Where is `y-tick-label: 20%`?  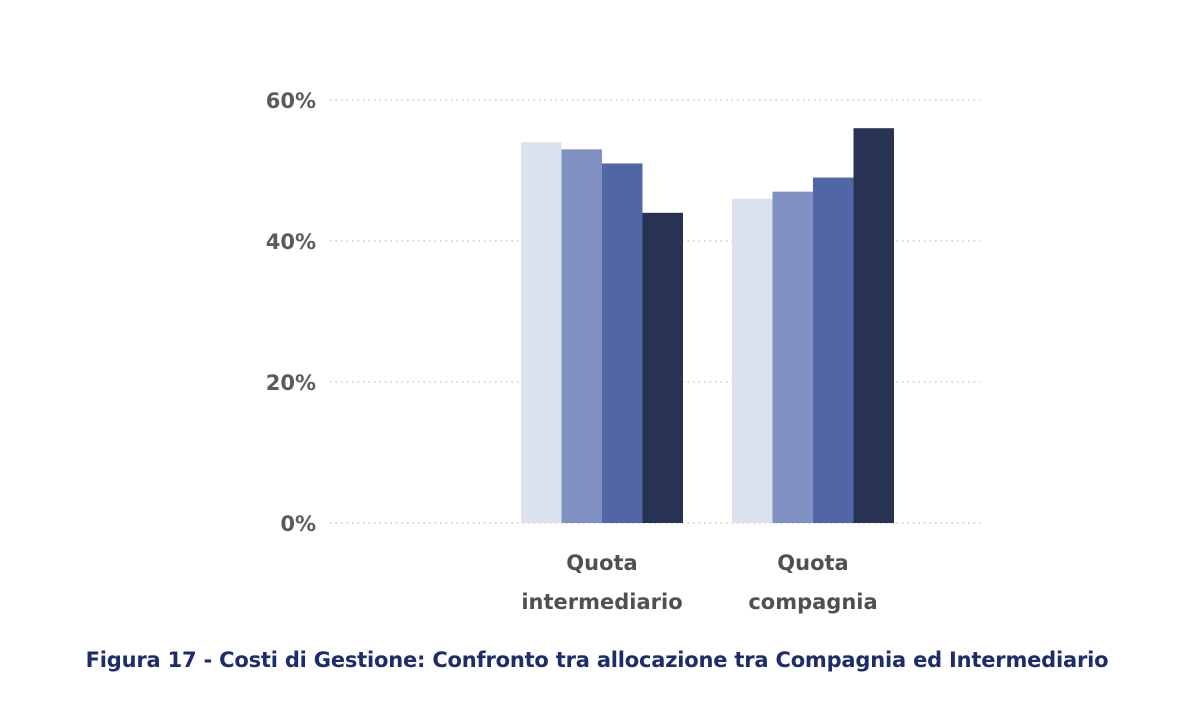
y-tick-label: 20% is located at coordinates (291, 383).